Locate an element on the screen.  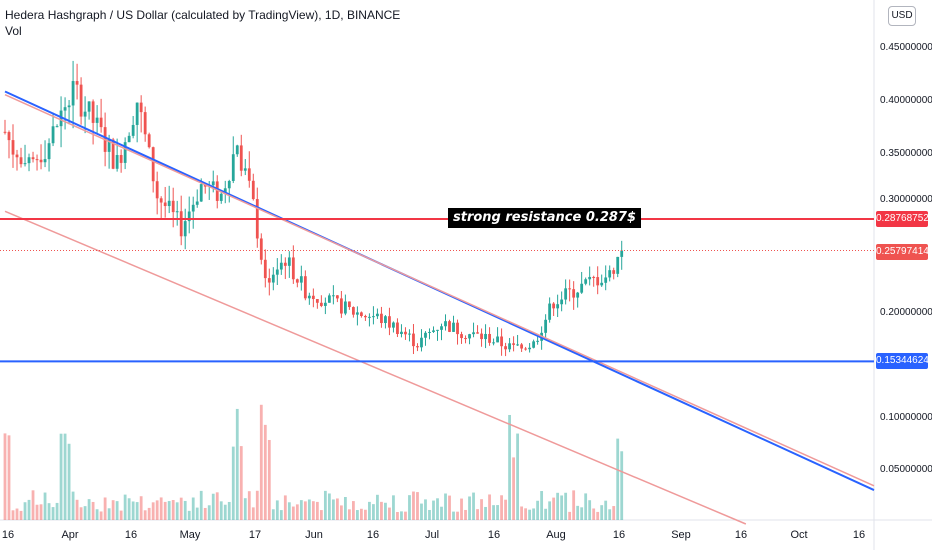
volume-indicator-label: Vol is located at coordinates (13, 31).